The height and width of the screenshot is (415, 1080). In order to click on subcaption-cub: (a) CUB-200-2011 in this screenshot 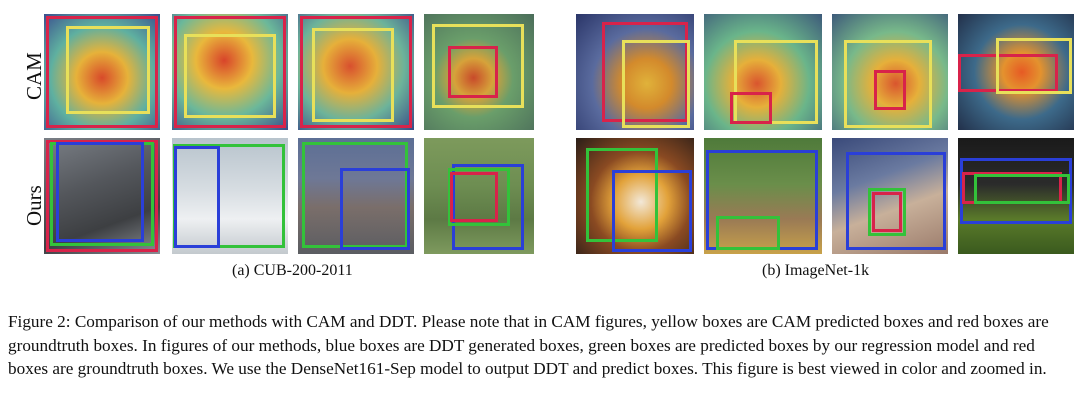, I will do `click(292, 270)`.